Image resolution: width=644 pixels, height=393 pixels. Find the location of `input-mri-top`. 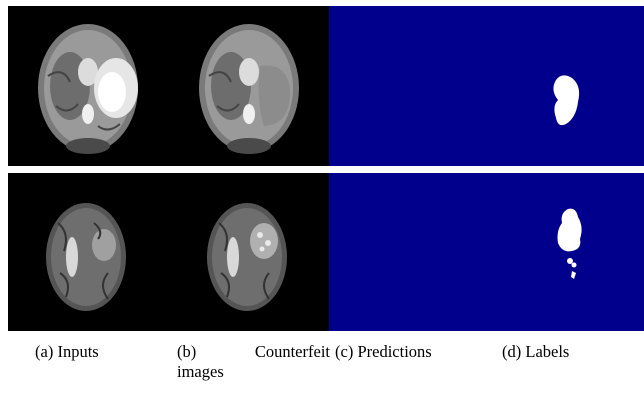

input-mri-top is located at coordinates (88, 86).